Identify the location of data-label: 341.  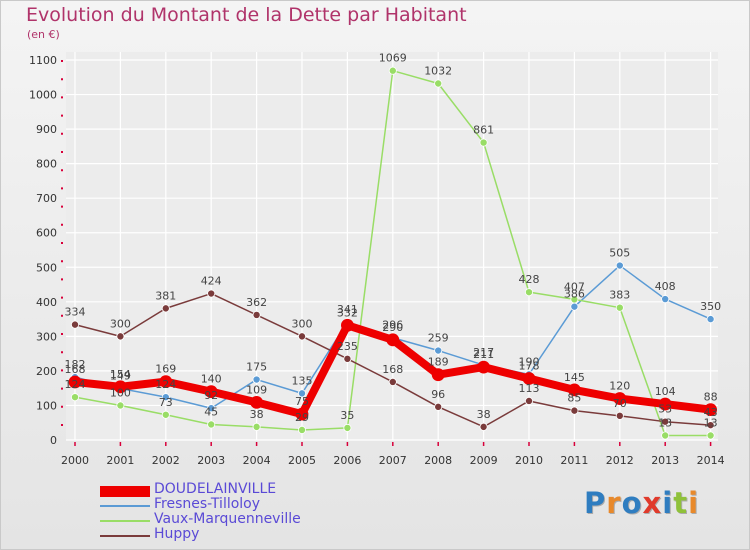
(347, 309).